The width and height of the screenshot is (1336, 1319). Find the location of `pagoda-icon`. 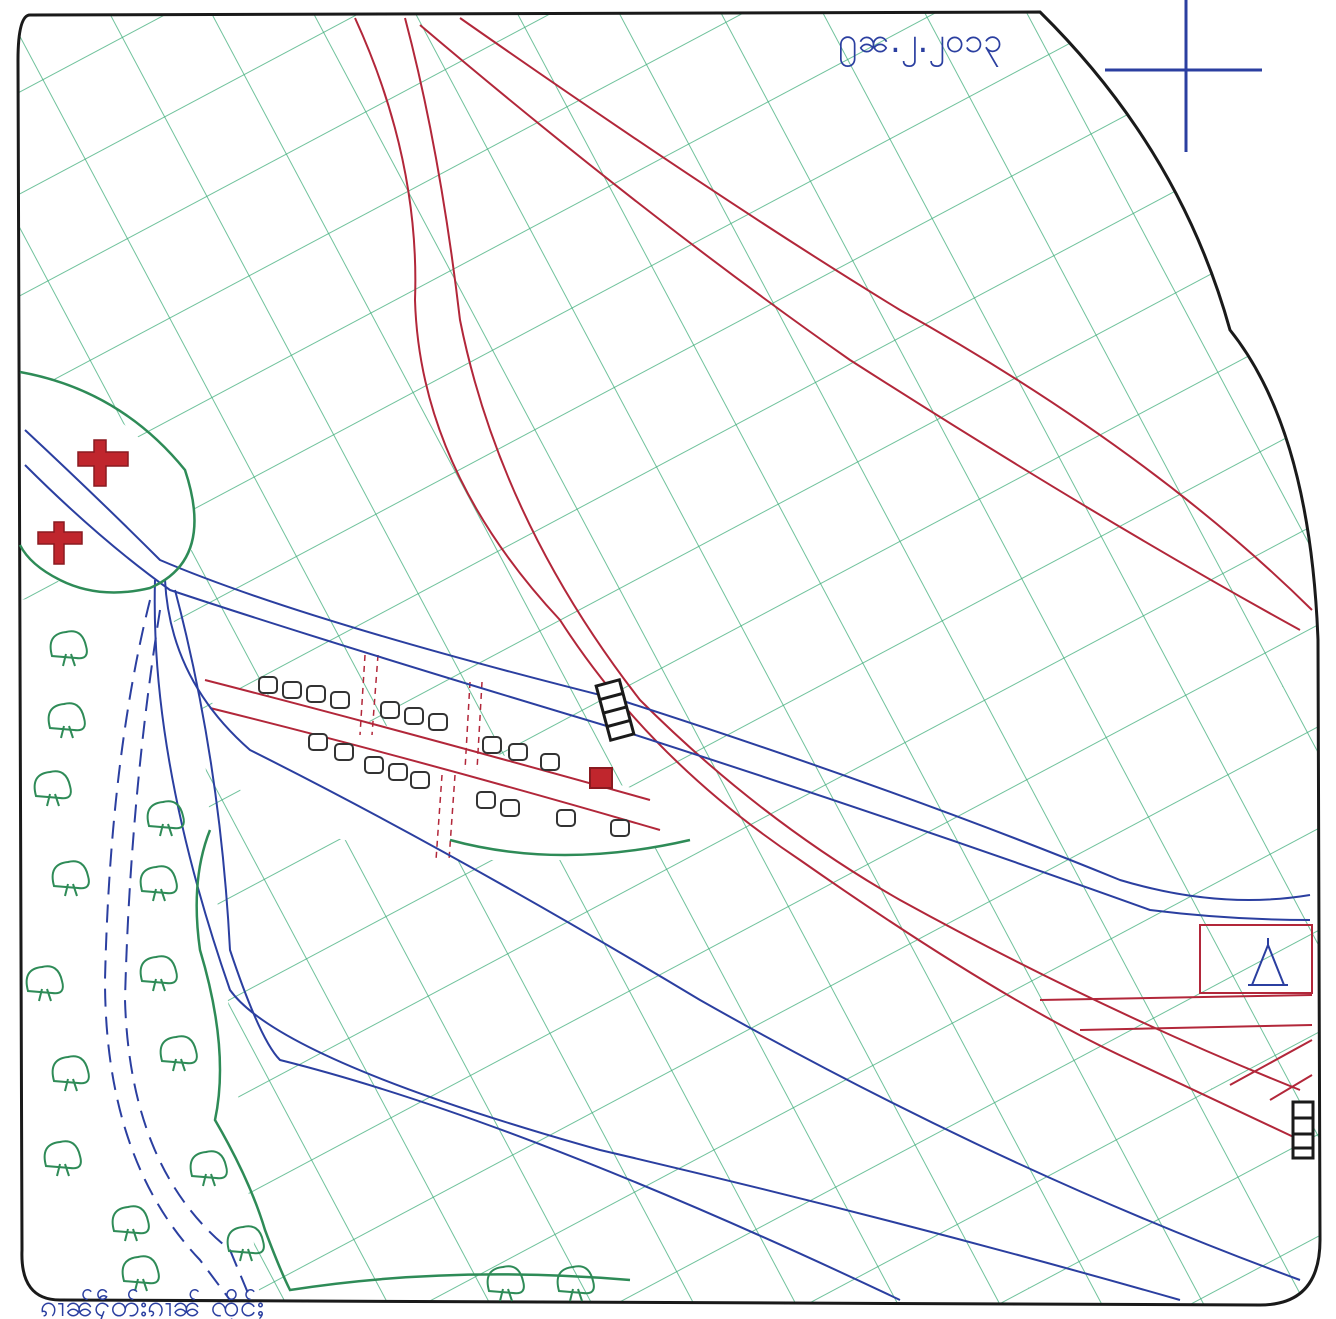

pagoda-icon is located at coordinates (1268, 962).